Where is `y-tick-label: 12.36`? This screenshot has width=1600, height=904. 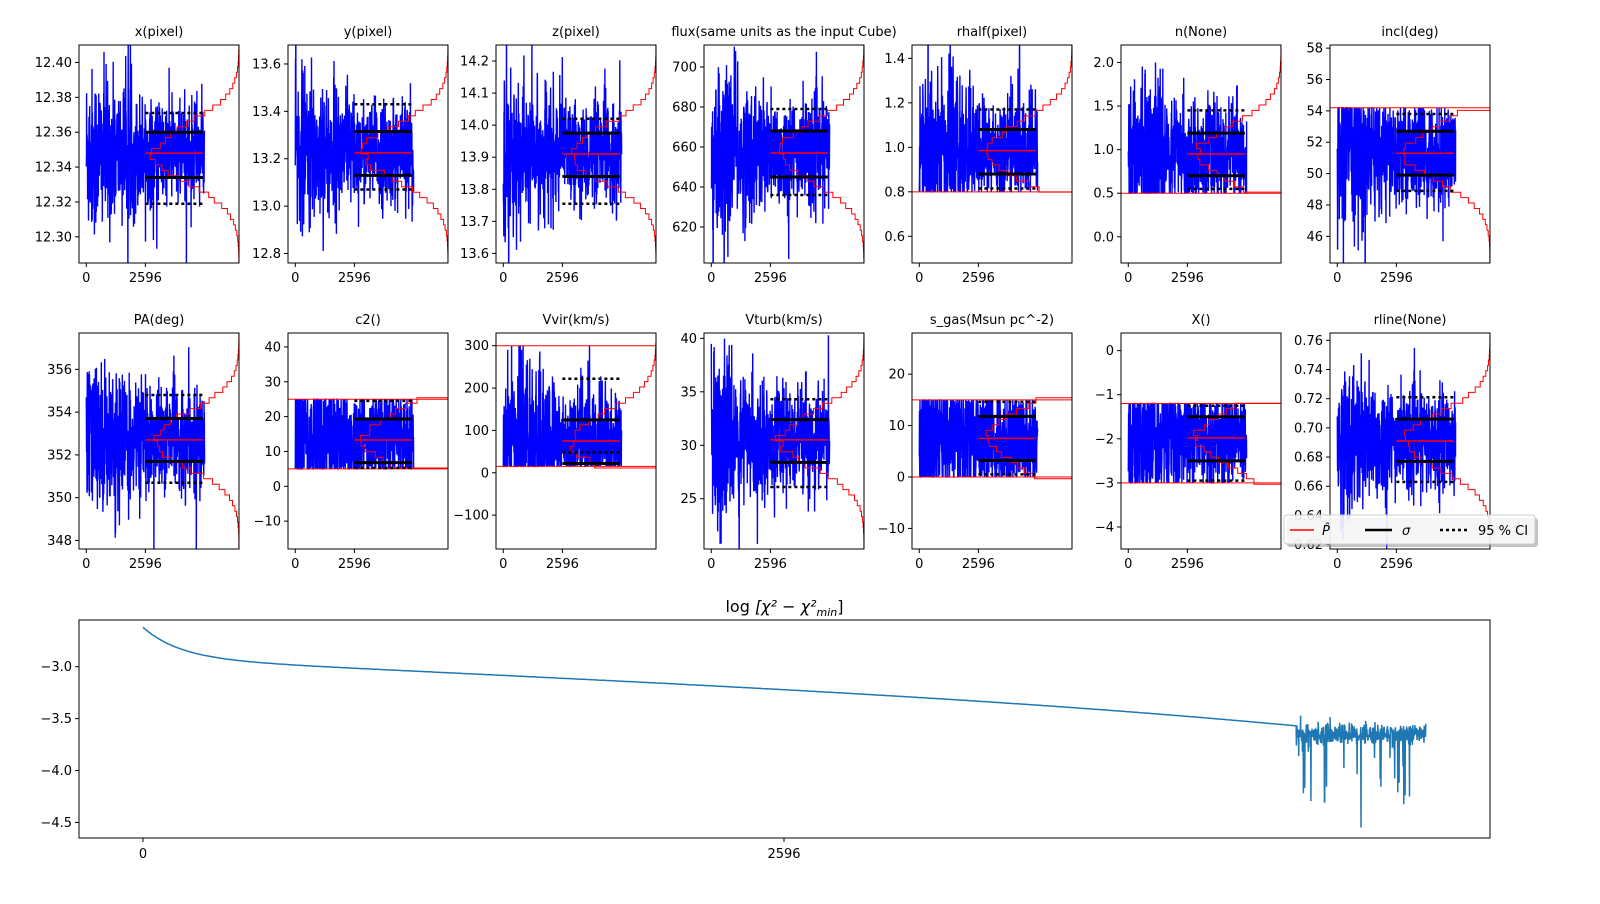 y-tick-label: 12.36 is located at coordinates (53, 133).